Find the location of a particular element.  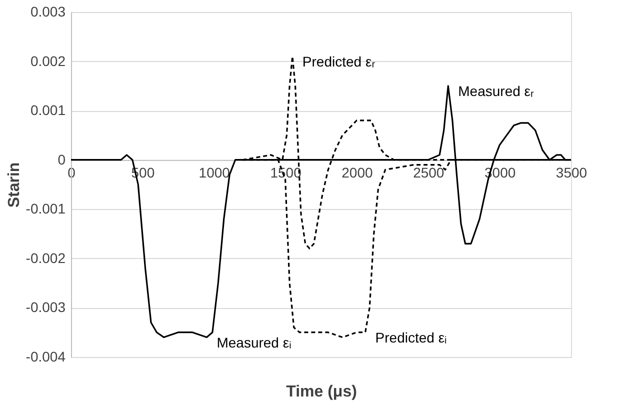

y-tick-label: -0.003 is located at coordinates (46, 307).